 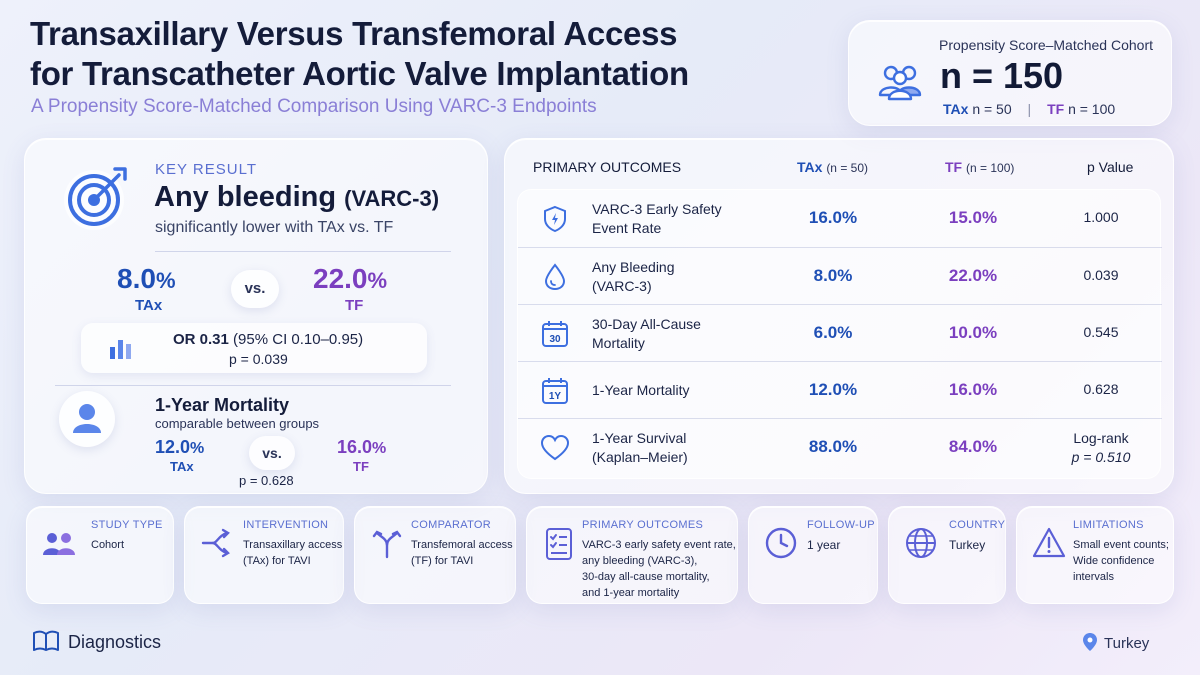 What do you see at coordinates (646, 324) in the screenshot?
I see `row-label-line-1: 30-Day All-Cause` at bounding box center [646, 324].